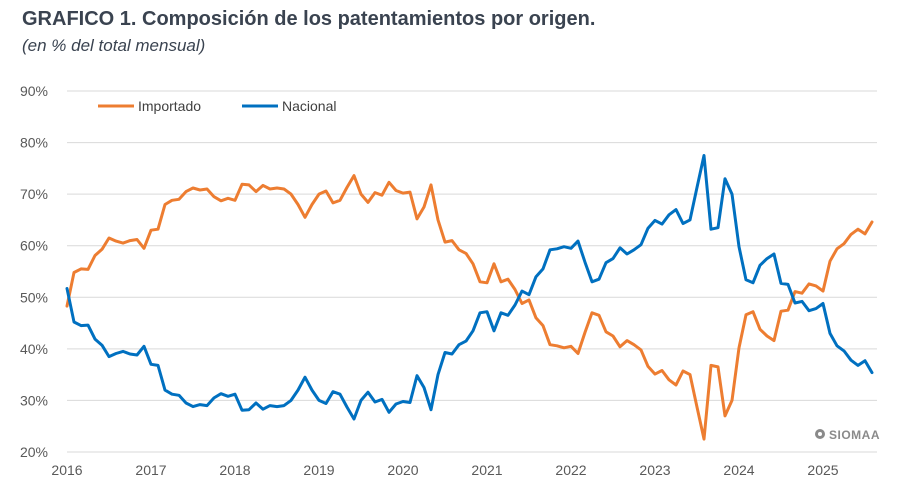 The height and width of the screenshot is (486, 914). I want to click on x-tick-label: 2024, so click(738, 470).